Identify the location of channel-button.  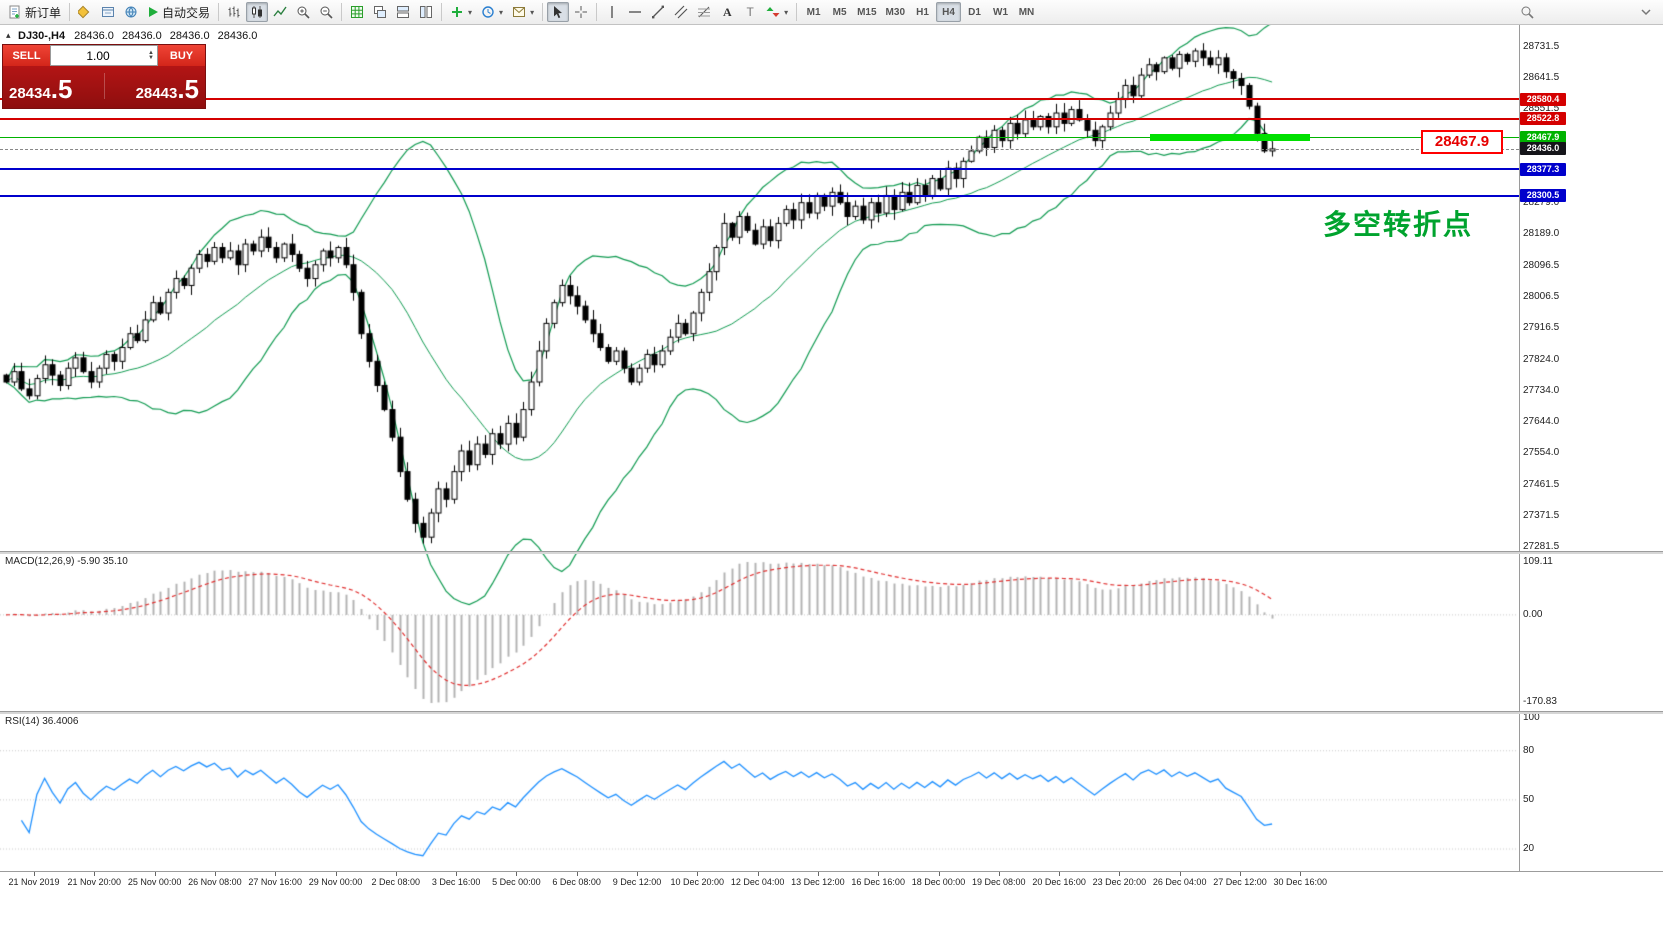
(681, 12).